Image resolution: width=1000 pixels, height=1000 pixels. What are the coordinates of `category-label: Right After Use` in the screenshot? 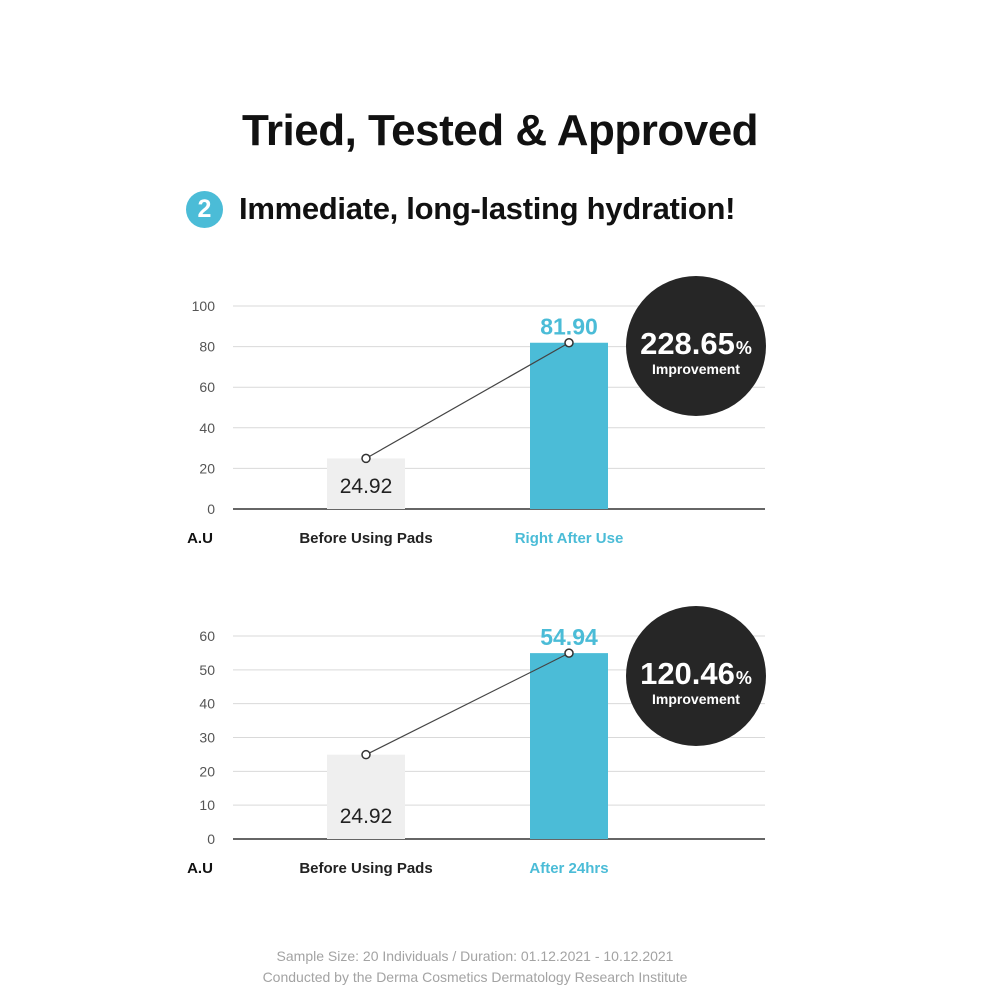 It's located at (569, 538).